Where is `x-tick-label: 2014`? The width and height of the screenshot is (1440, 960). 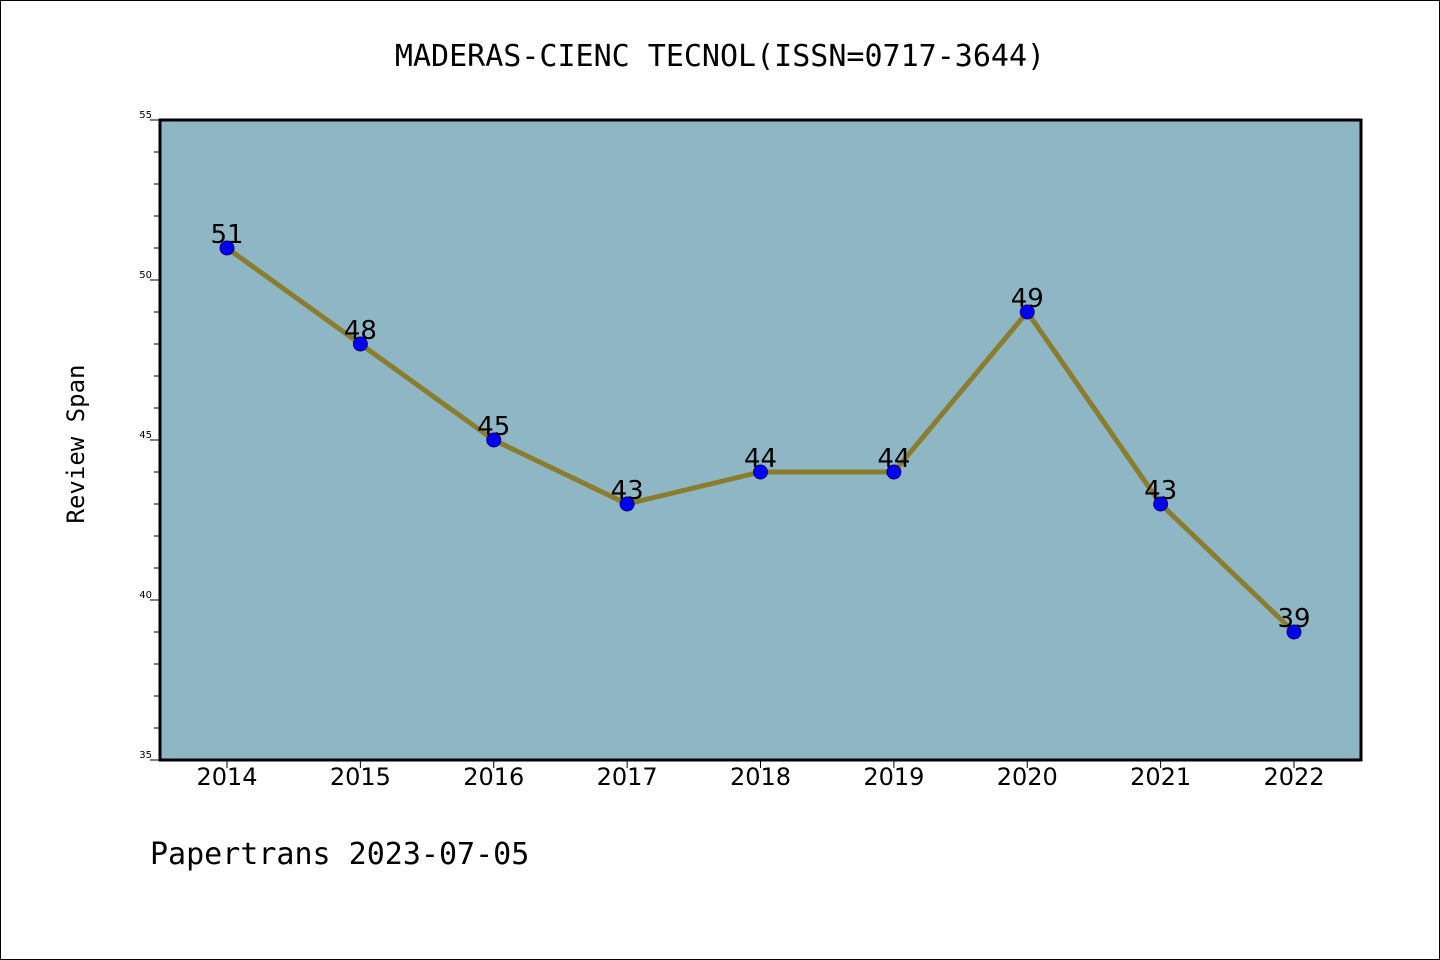 x-tick-label: 2014 is located at coordinates (226, 777).